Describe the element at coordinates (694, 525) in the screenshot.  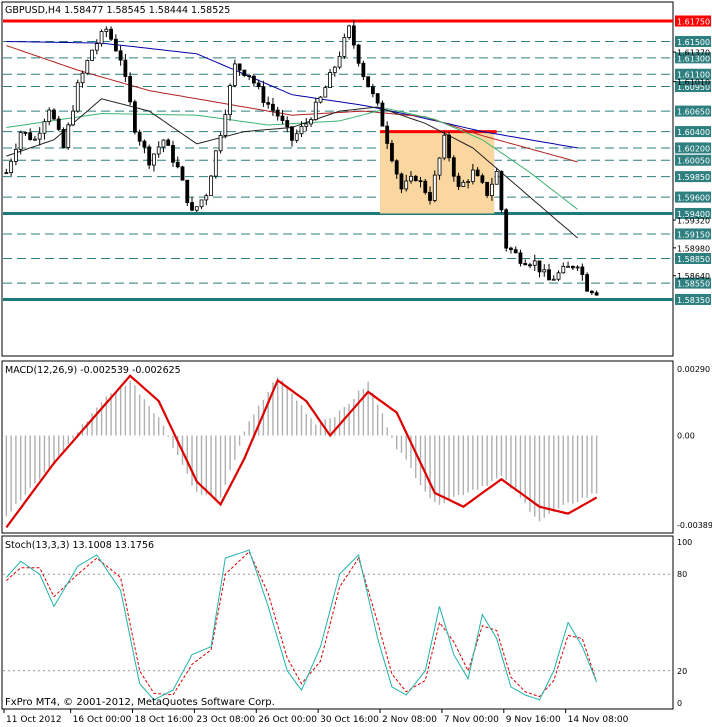
I see `macd-tick-label: -0.00389` at that location.